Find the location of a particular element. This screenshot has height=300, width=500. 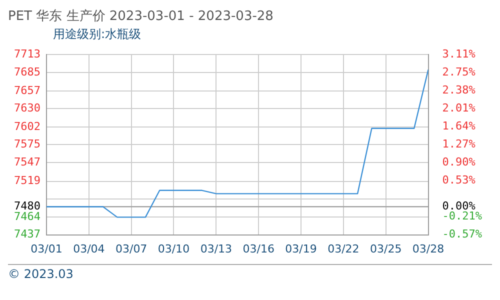

y2-tick-label: 2.01% is located at coordinates (459, 108).